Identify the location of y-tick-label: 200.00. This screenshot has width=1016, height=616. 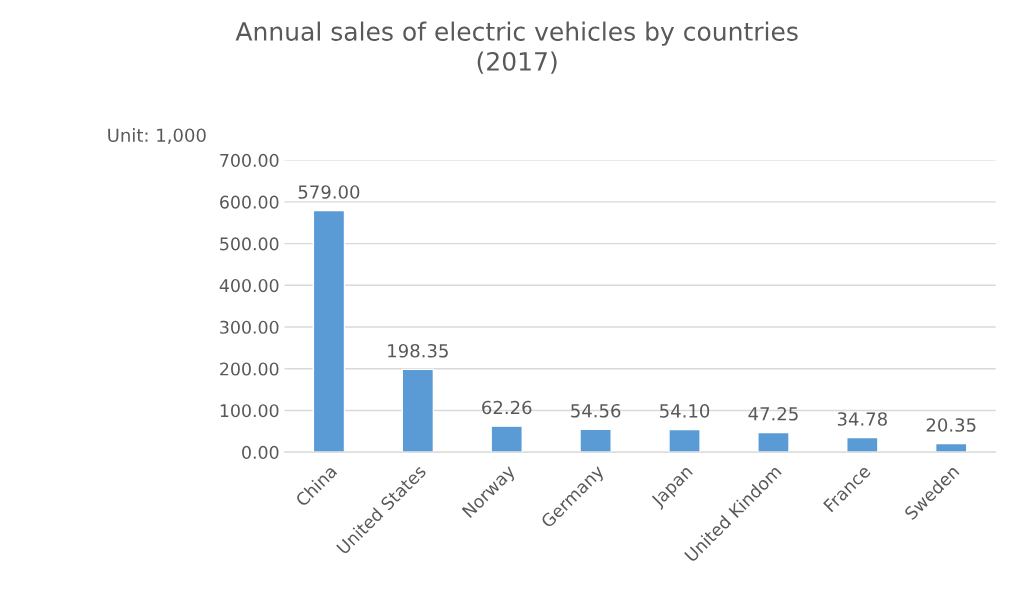
(249, 369).